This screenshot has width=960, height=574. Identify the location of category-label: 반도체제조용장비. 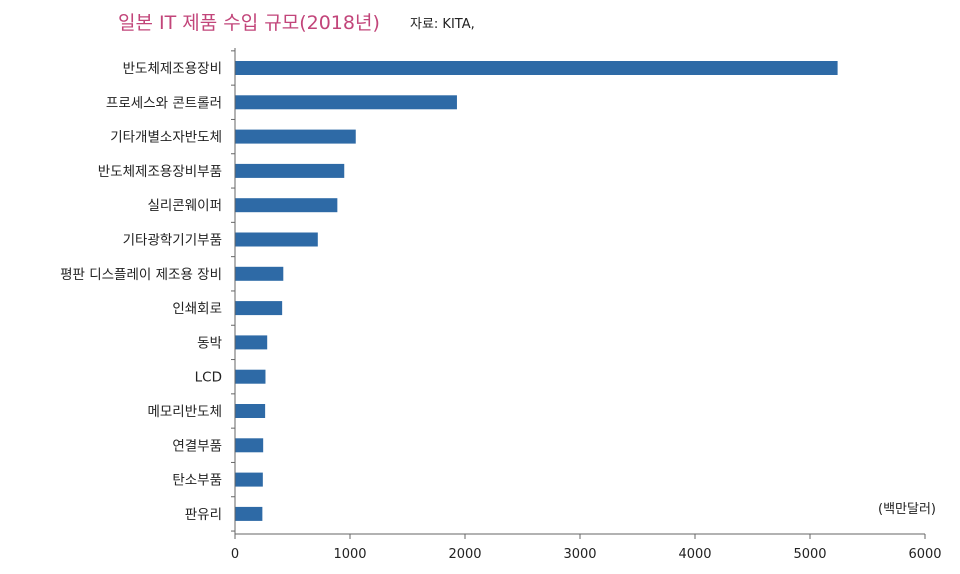
(172, 69).